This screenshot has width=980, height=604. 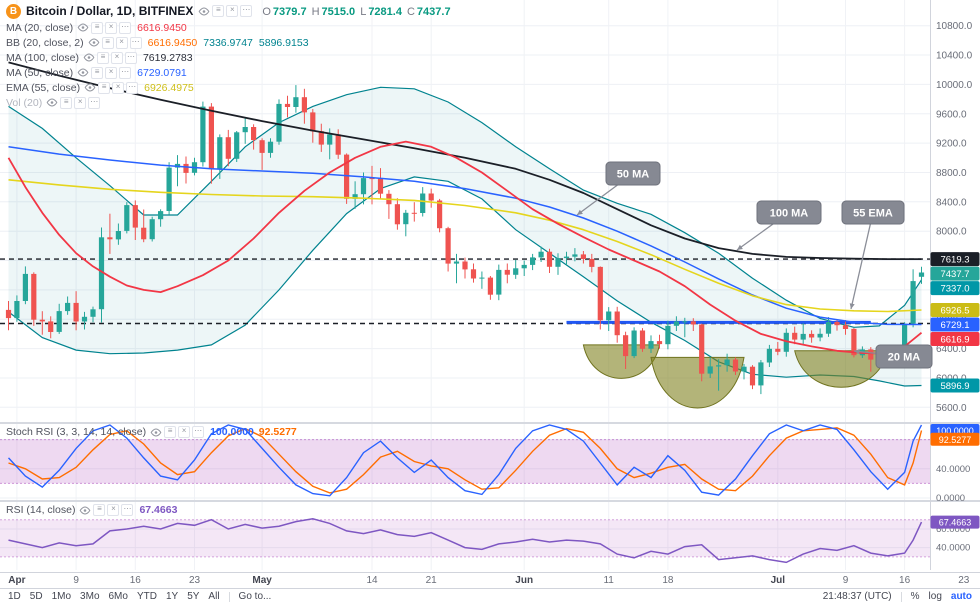 I want to click on range-all-button: All, so click(x=214, y=596).